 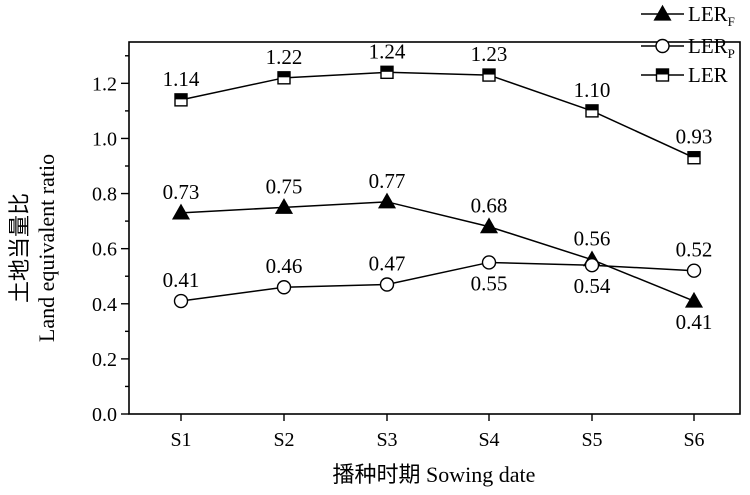 What do you see at coordinates (684, 75) in the screenshot?
I see `legend-item-ler: LER` at bounding box center [684, 75].